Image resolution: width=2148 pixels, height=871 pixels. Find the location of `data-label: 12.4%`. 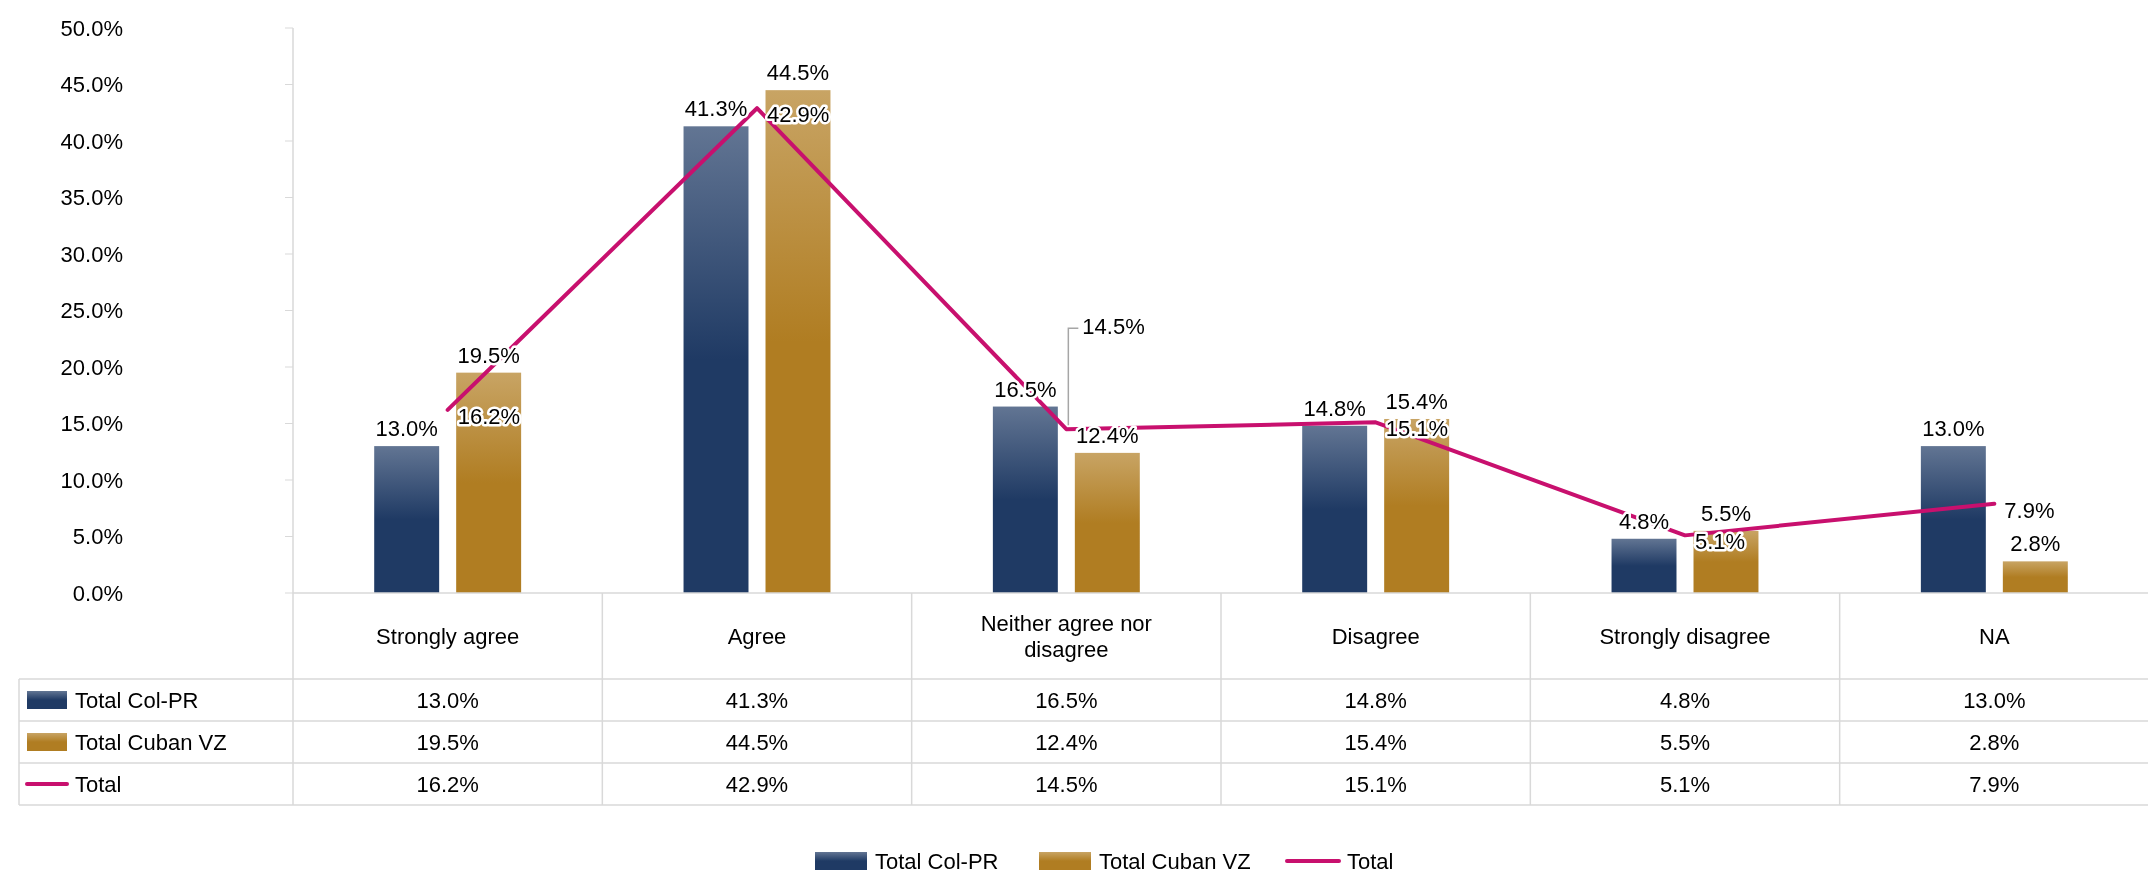

data-label: 12.4% is located at coordinates (1066, 742).